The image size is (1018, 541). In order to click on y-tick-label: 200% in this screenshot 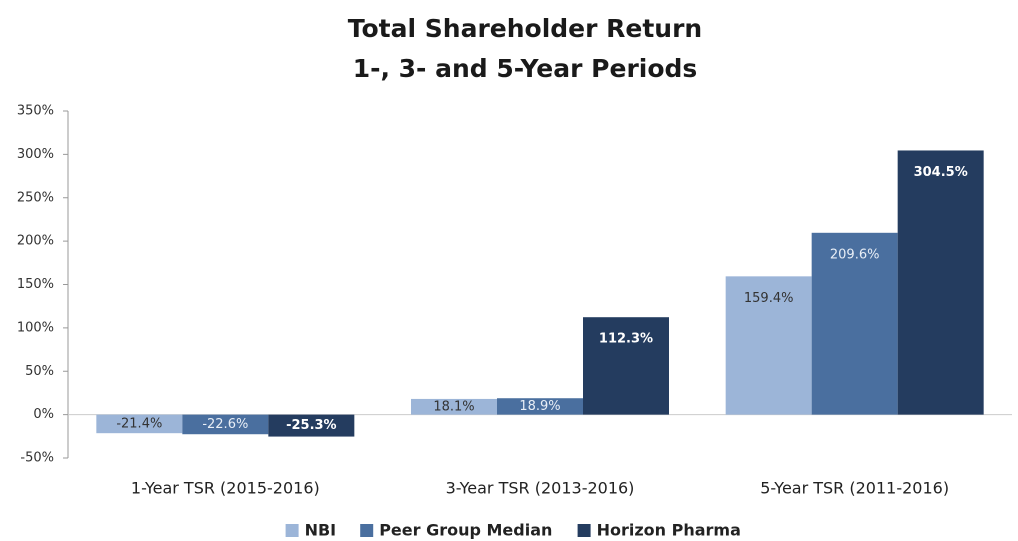, I will do `click(35, 241)`.